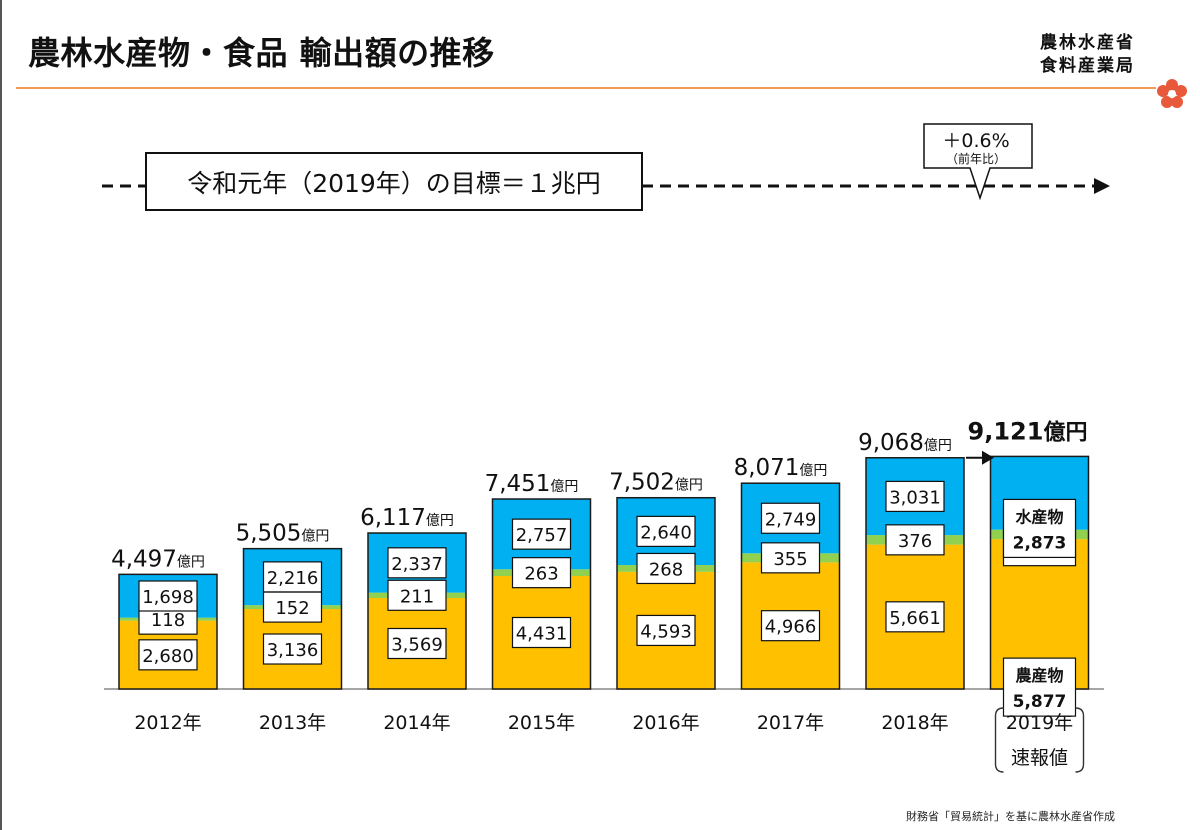  I want to click on category-label: 2016年, so click(665, 723).